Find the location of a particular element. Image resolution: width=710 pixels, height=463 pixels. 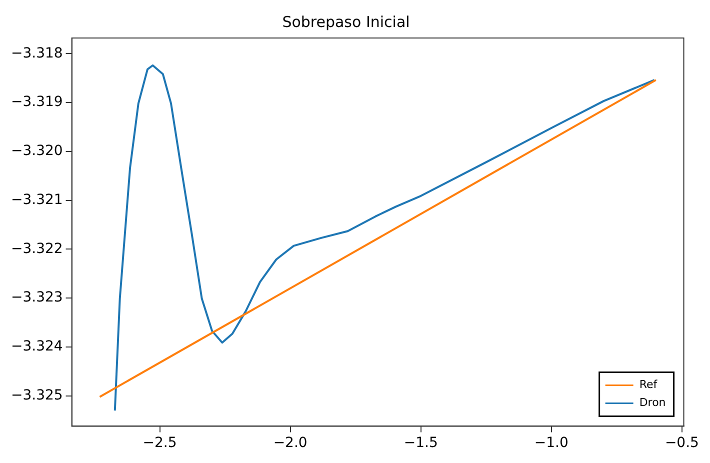

legend-label: Ref is located at coordinates (648, 385).